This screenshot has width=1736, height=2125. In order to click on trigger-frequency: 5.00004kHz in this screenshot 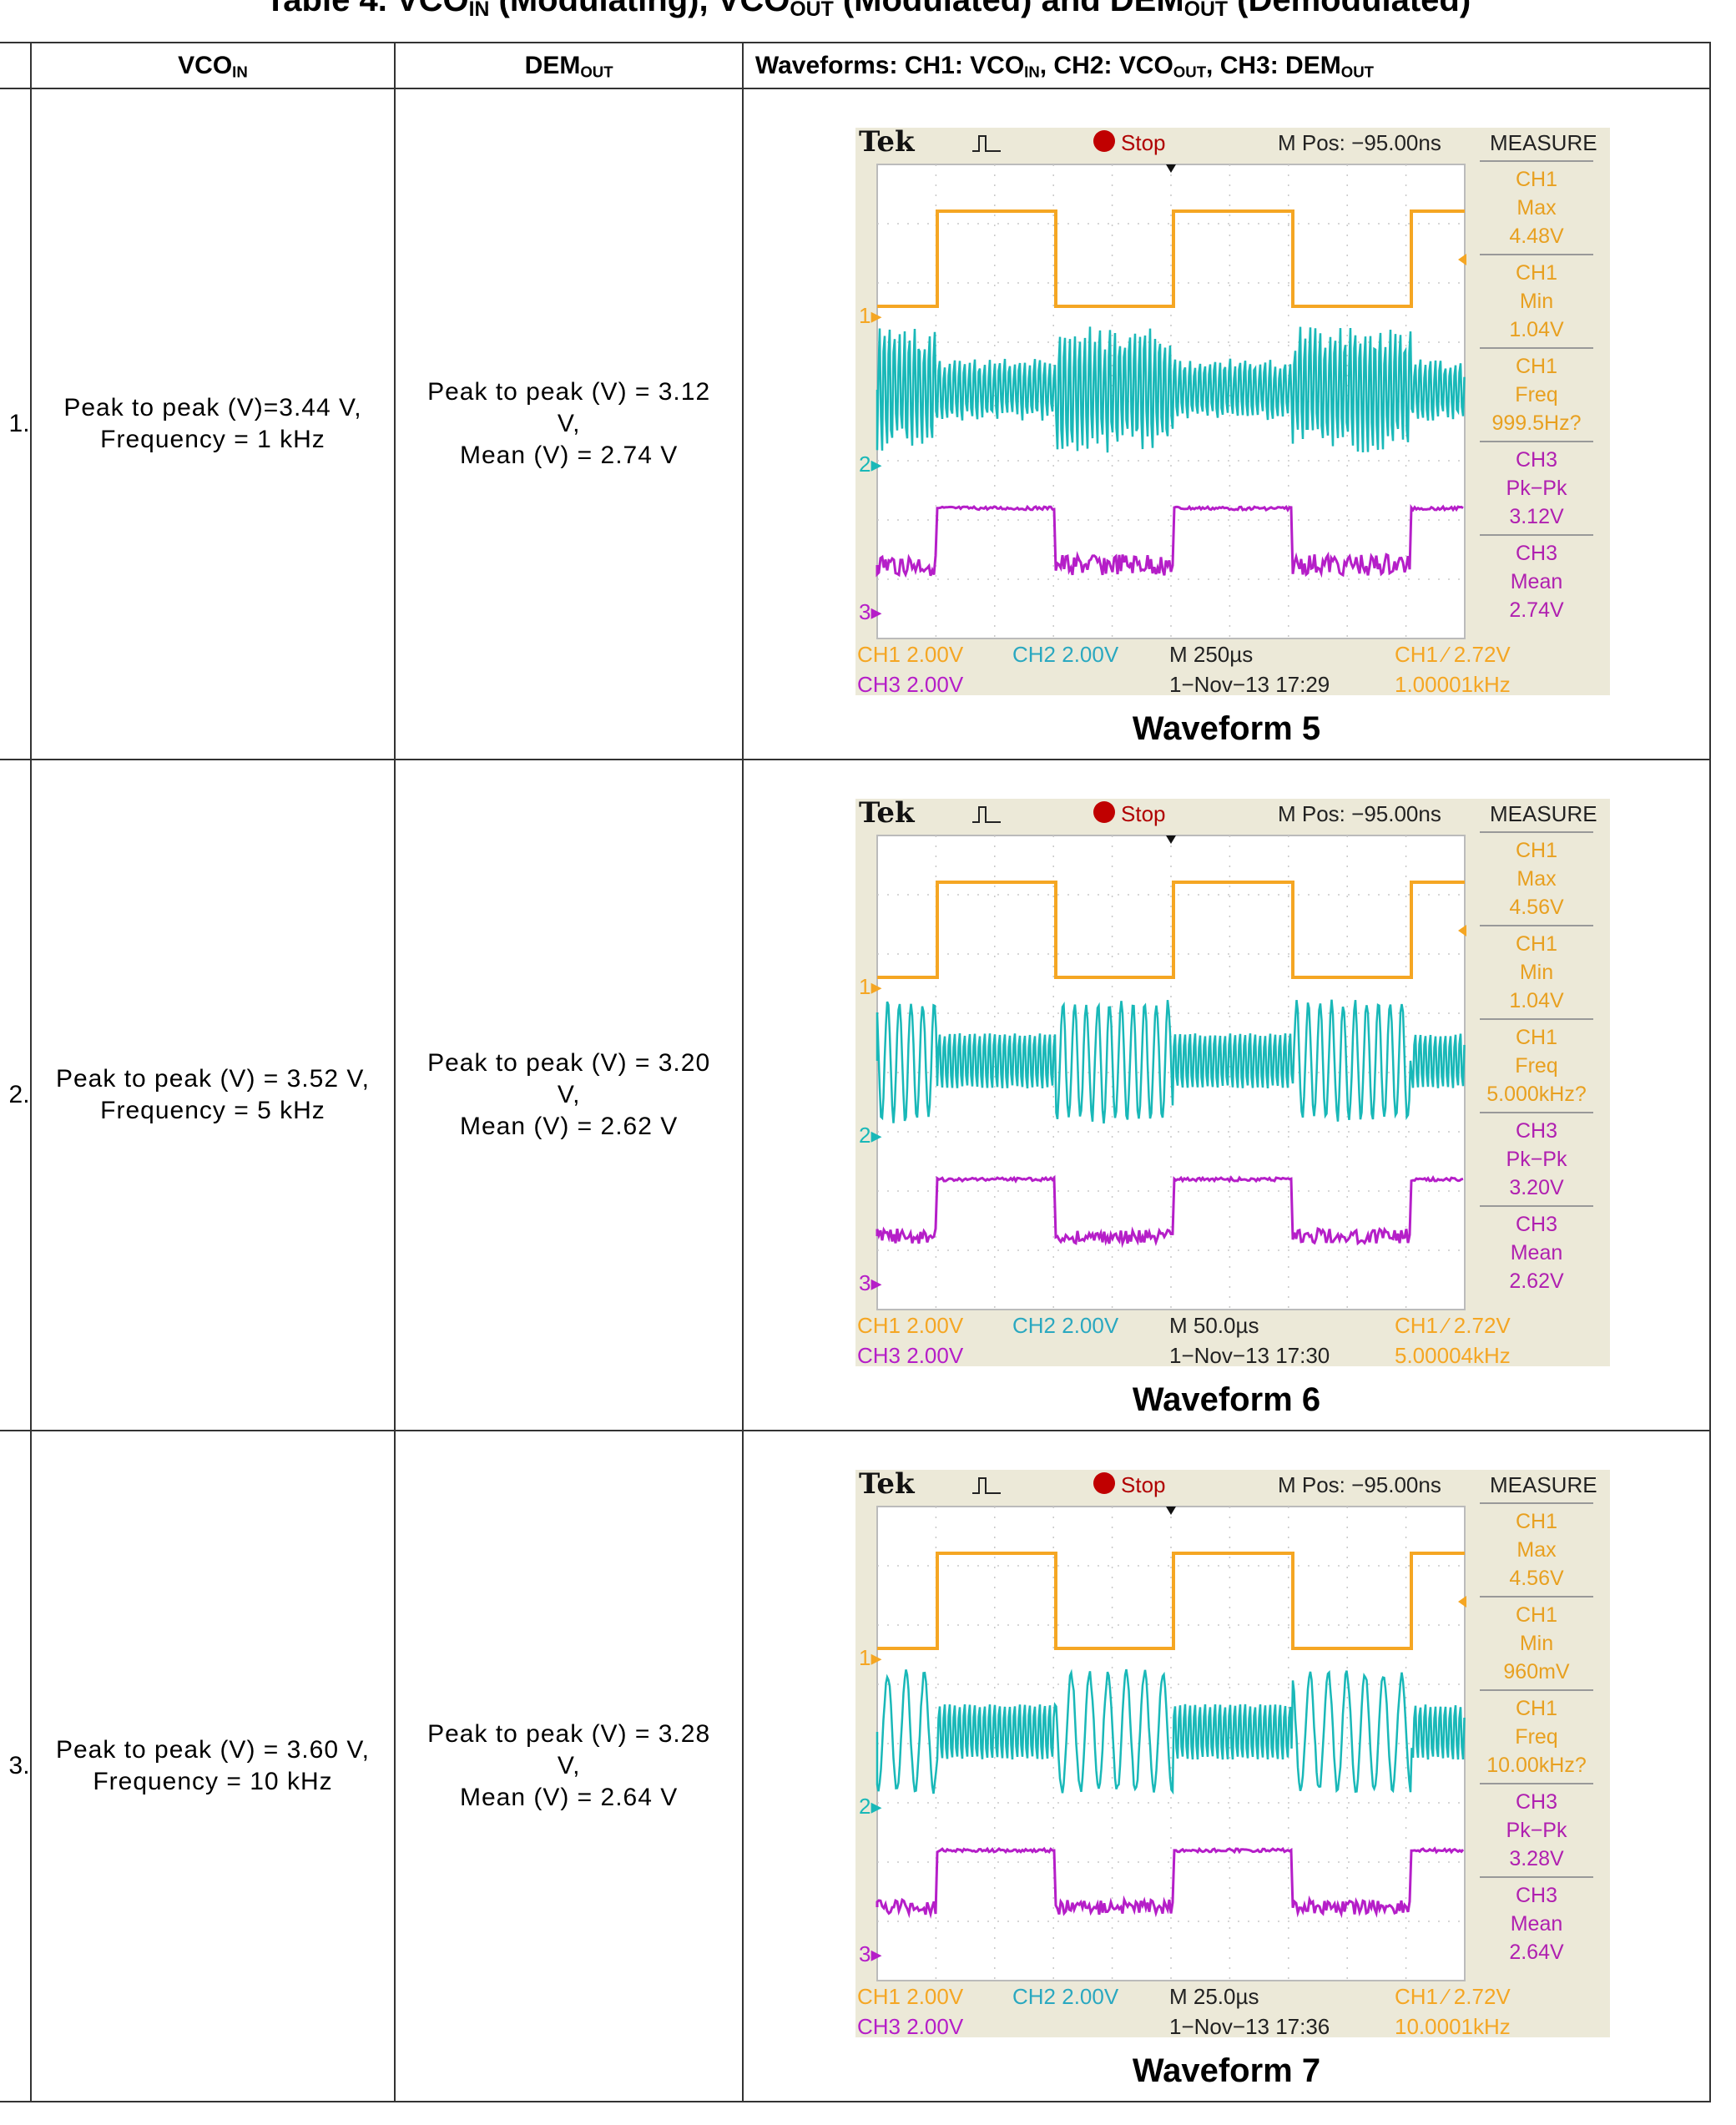, I will do `click(1453, 1354)`.